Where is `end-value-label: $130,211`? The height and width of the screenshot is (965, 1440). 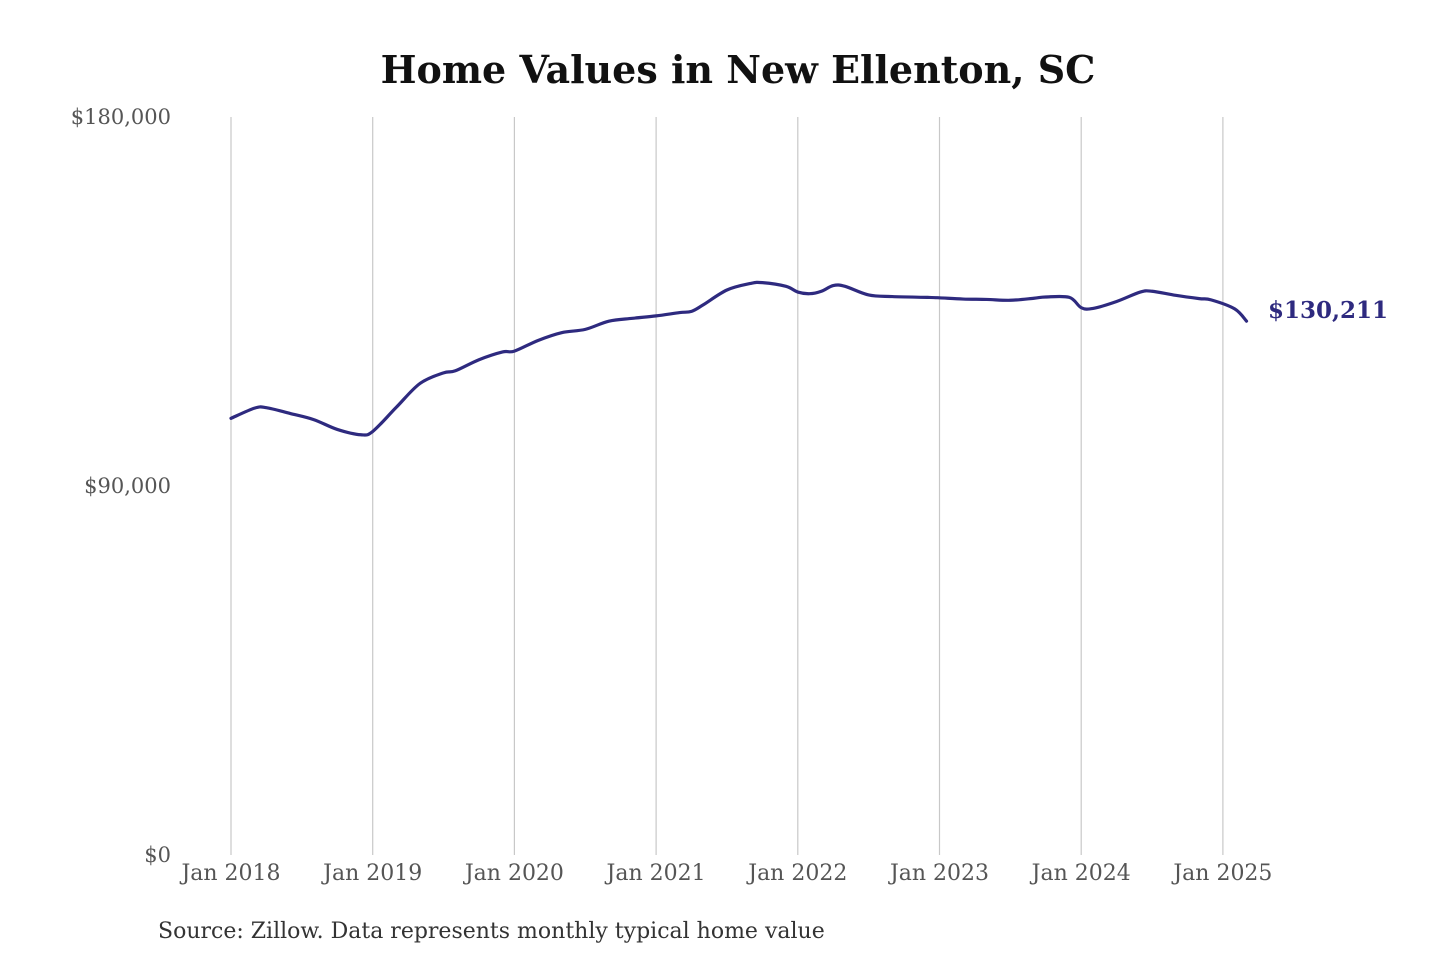 end-value-label: $130,211 is located at coordinates (1328, 310).